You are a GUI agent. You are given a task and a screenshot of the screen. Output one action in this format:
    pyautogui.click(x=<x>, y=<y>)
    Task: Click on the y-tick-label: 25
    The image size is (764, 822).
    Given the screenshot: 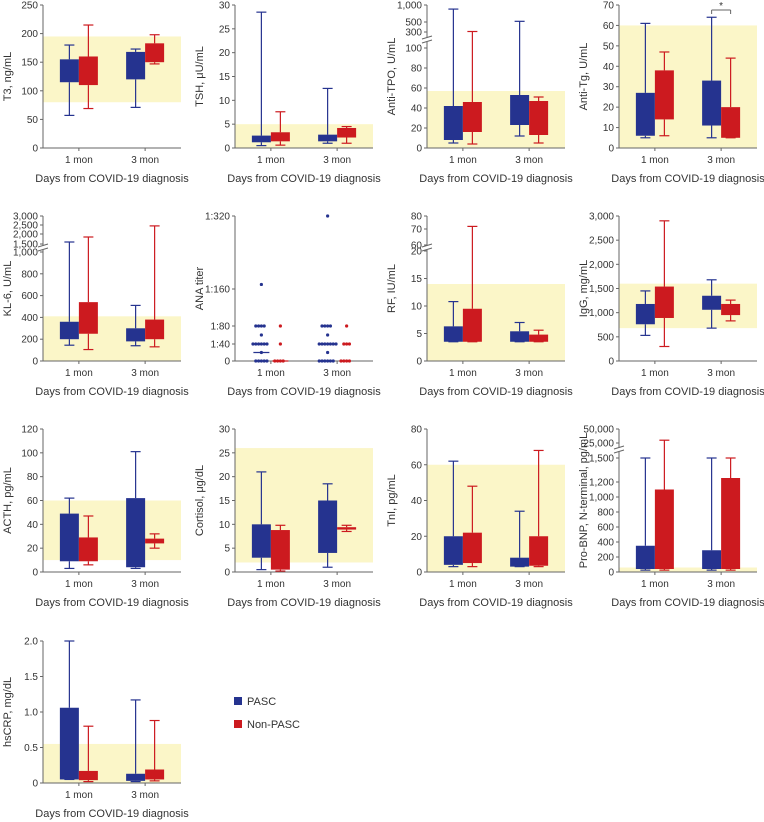 What is the action you would take?
    pyautogui.click(x=225, y=453)
    